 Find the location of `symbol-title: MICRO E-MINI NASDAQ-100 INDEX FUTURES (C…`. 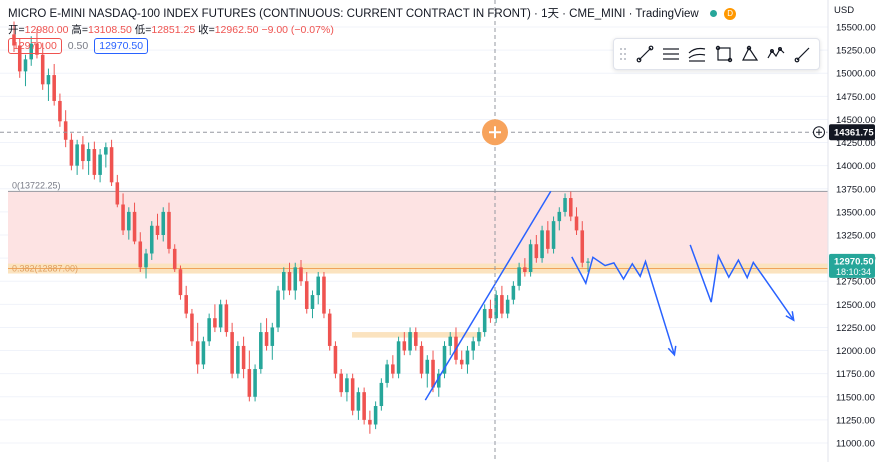

symbol-title: MICRO E-MINI NASDAQ-100 INDEX FUTURES (C… is located at coordinates (353, 14).